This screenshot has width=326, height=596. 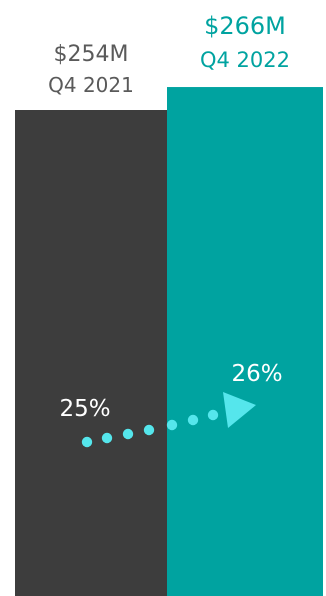 What do you see at coordinates (239, 410) in the screenshot?
I see `arrow-head-icon` at bounding box center [239, 410].